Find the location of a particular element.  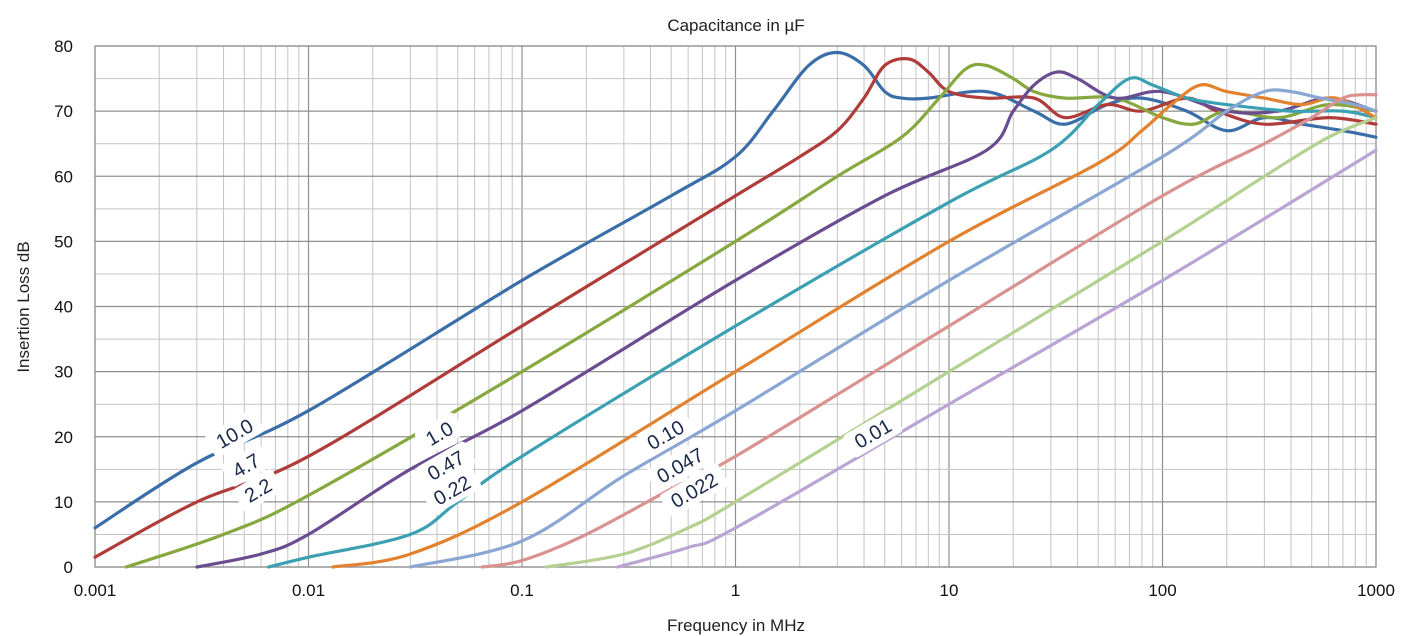

x-tick-label: 0.01 is located at coordinates (308, 590).